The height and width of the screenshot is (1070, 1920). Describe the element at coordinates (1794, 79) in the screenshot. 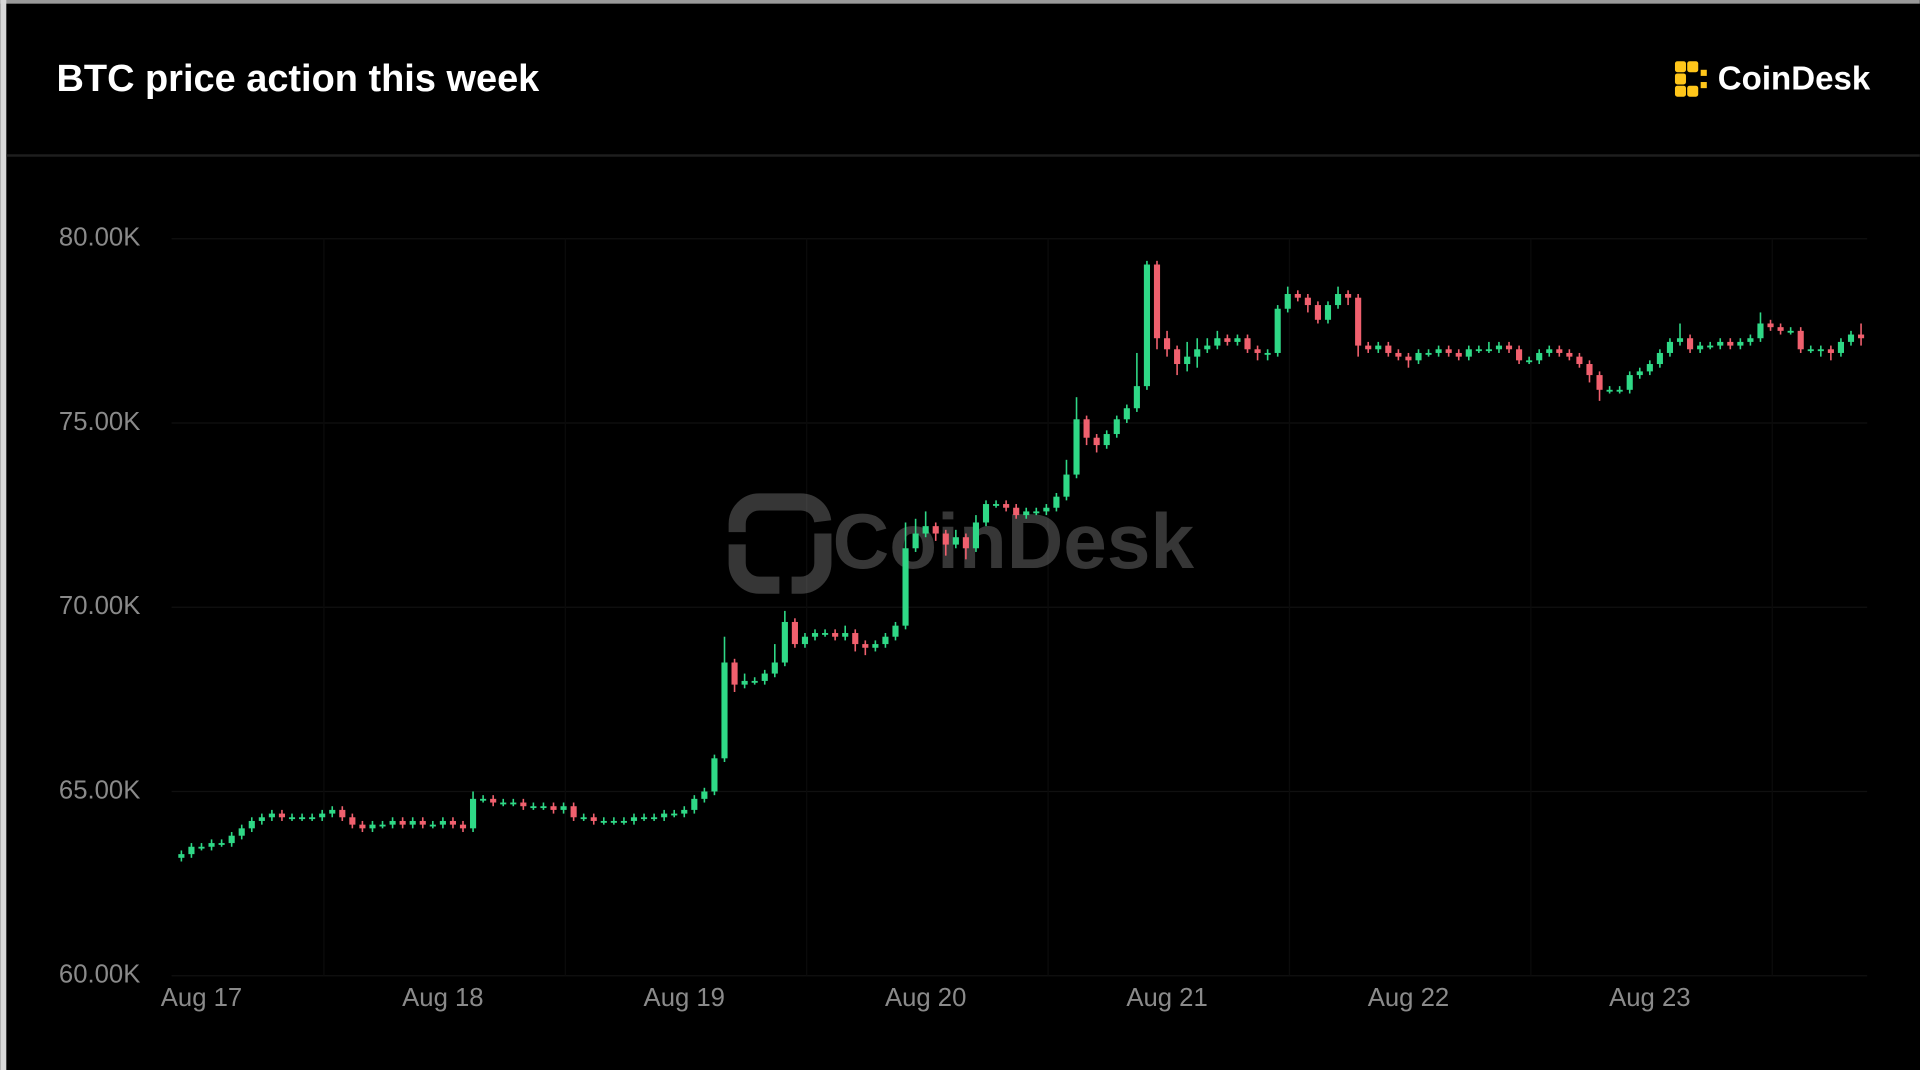

I see `brand-name: CoinDesk` at that location.